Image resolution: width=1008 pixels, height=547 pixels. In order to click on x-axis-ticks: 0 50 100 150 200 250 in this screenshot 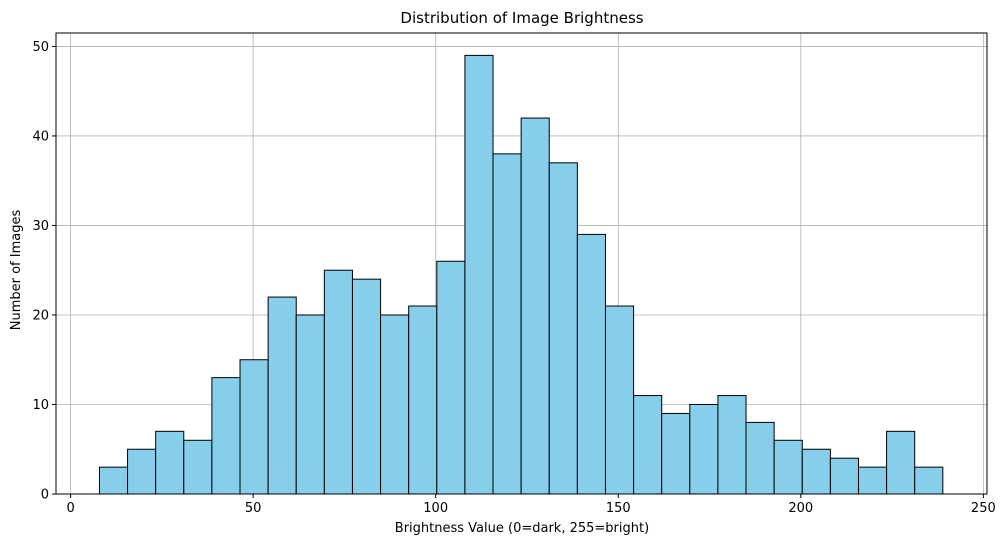, I will do `click(531, 505)`.